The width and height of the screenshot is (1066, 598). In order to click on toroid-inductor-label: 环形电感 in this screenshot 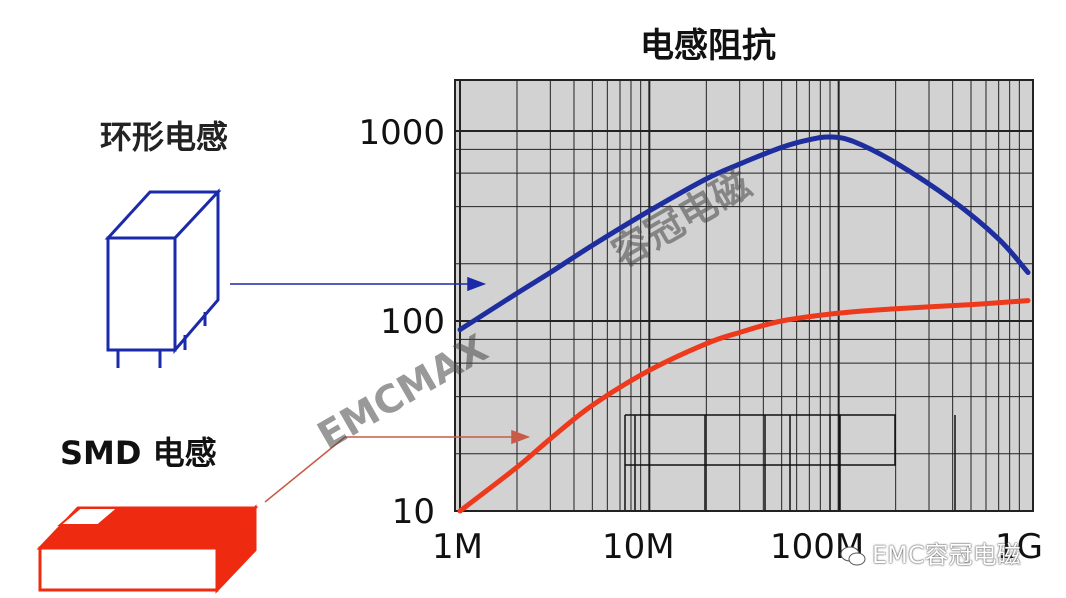, I will do `click(164, 137)`.